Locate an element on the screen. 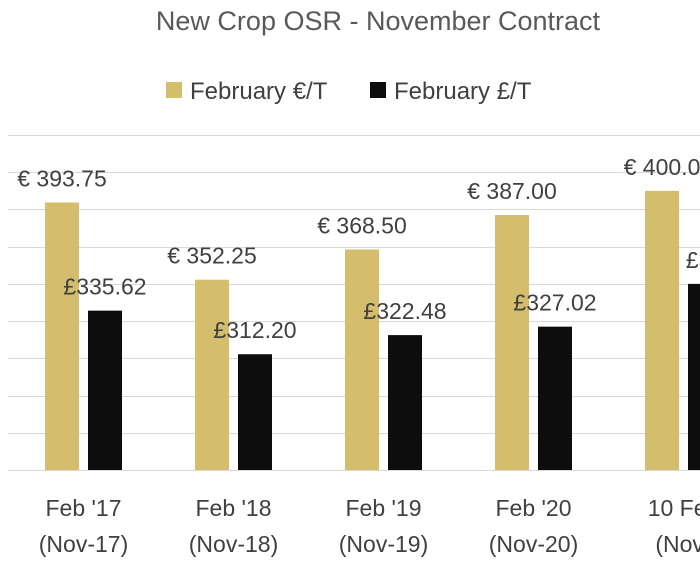  legend-item-euro: February €/T is located at coordinates (247, 91).